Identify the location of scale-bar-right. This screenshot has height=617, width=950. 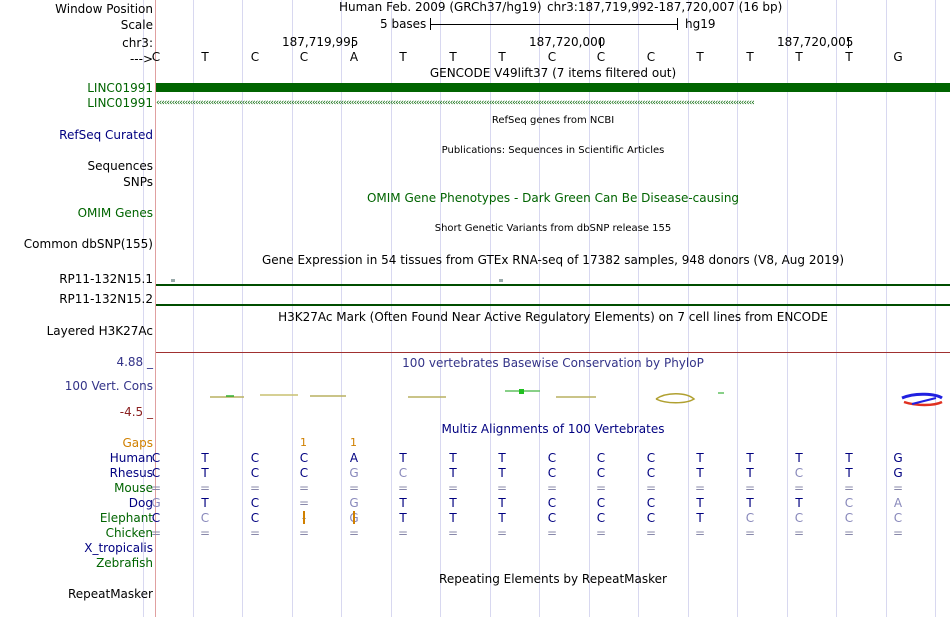
(677, 24).